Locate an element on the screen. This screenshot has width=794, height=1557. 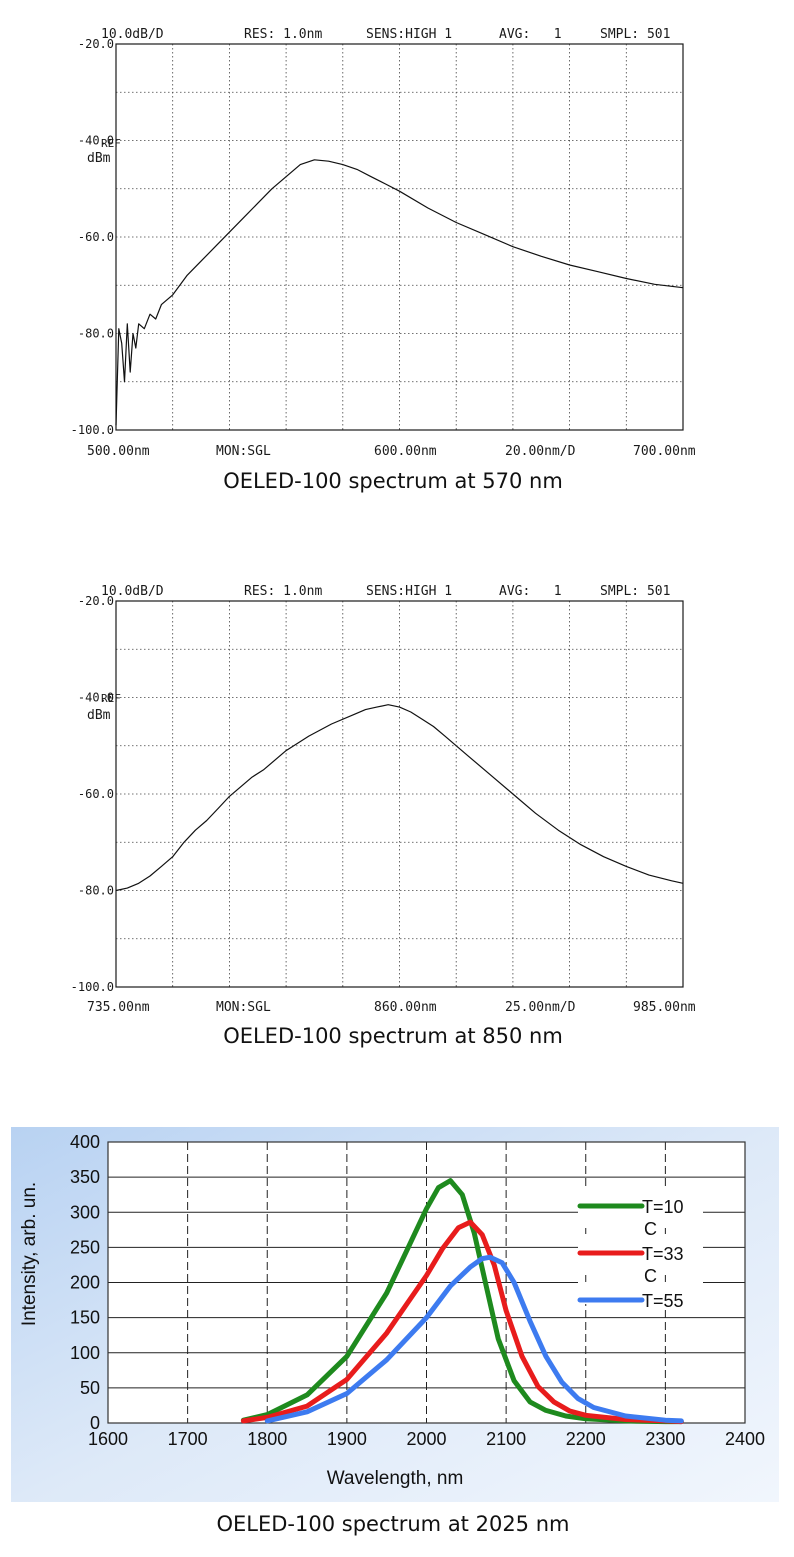
x-tick-label: 2100 is located at coordinates (506, 1439).